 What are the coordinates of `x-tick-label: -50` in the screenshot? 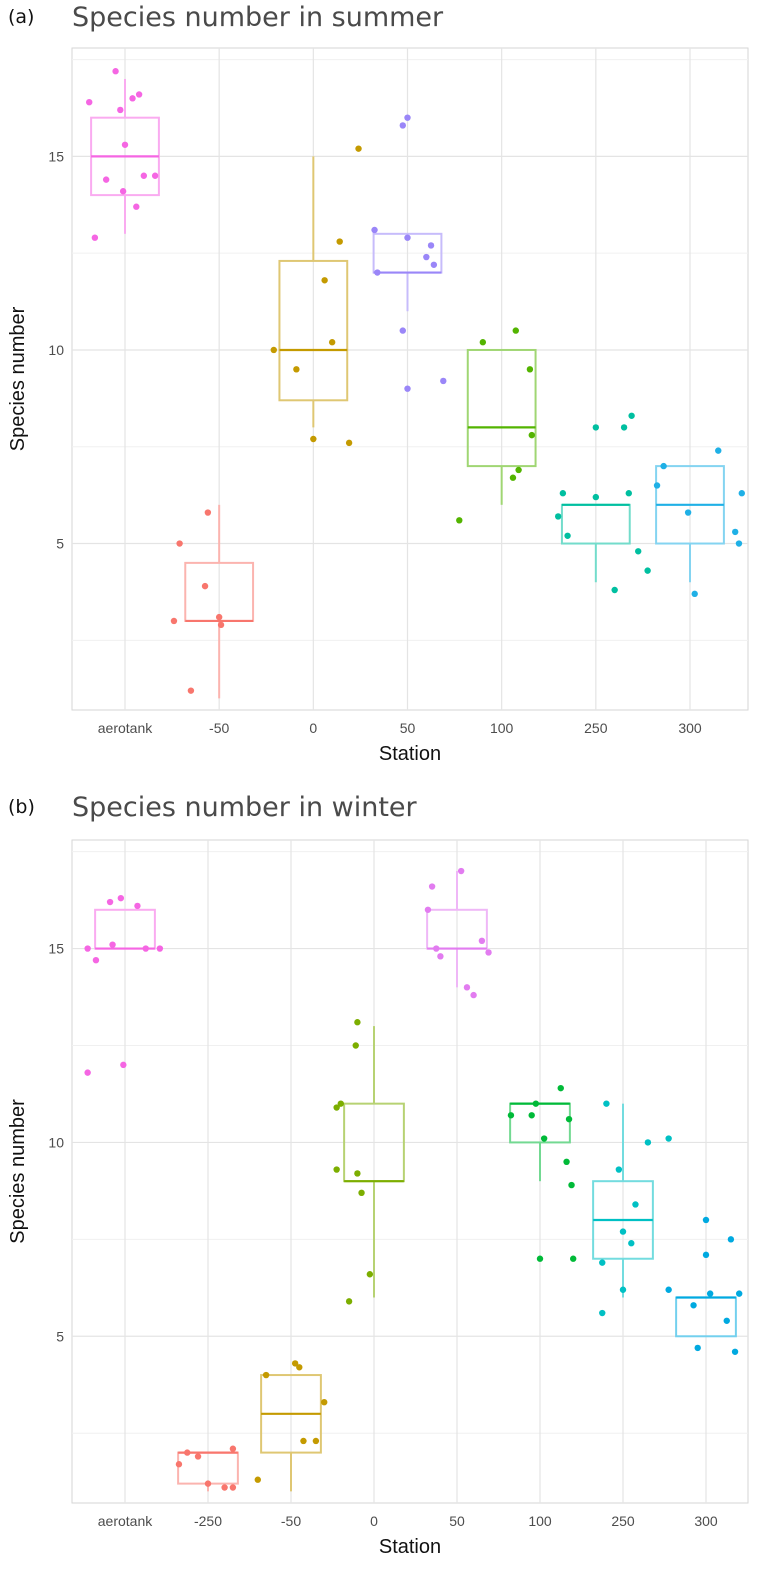 It's located at (219, 728).